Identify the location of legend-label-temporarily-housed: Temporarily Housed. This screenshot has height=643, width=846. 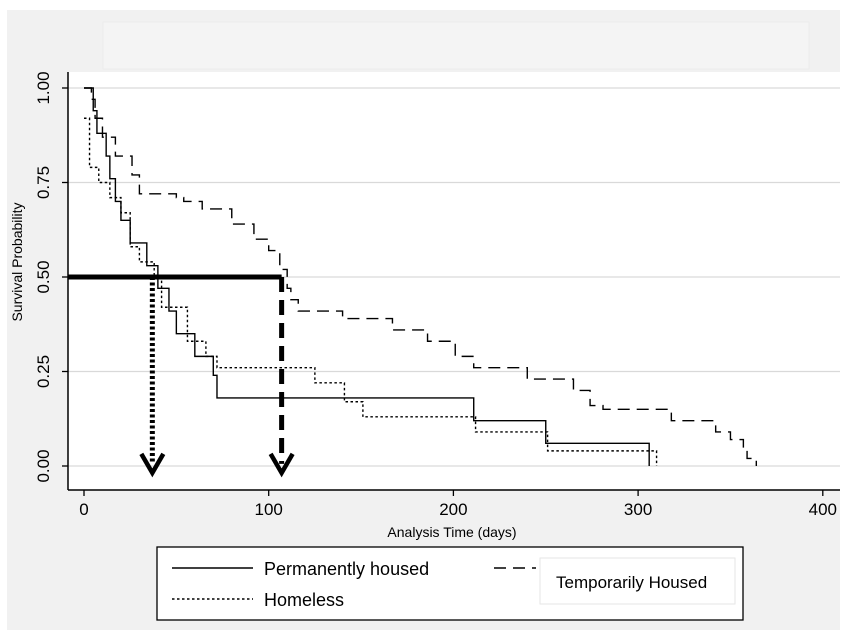
(631, 582).